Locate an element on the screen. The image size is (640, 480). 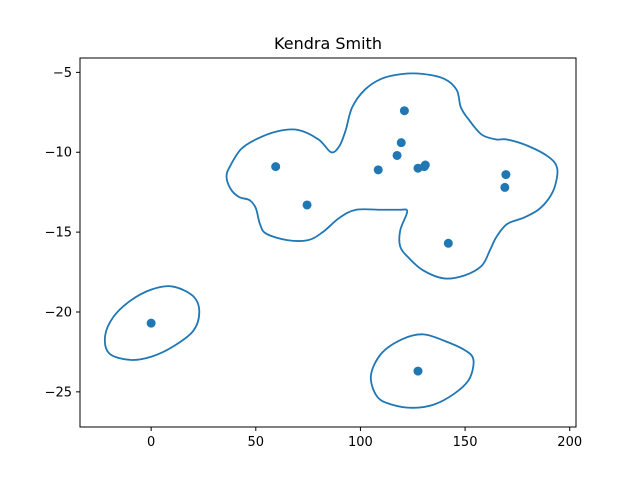
x-tick-label-0: 0 is located at coordinates (151, 442).